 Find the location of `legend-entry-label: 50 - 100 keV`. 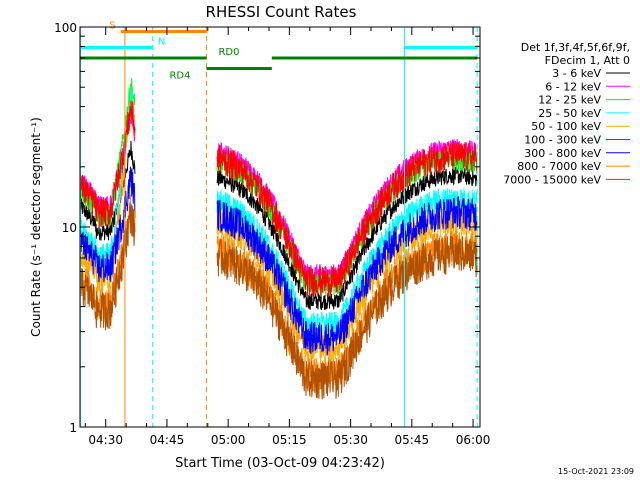

legend-entry-label: 50 - 100 keV is located at coordinates (566, 126).